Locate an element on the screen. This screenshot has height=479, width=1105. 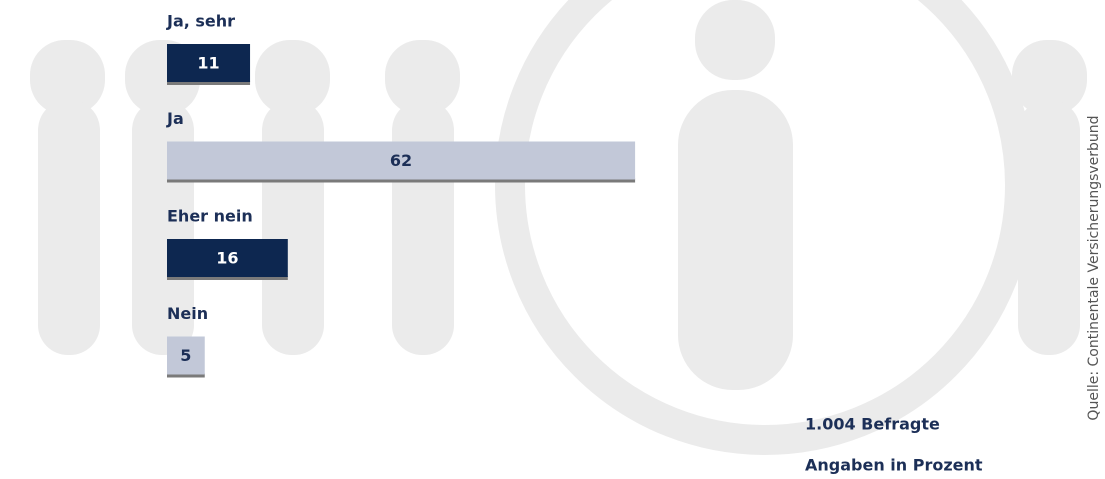
value-label: 11 is located at coordinates (208, 63).